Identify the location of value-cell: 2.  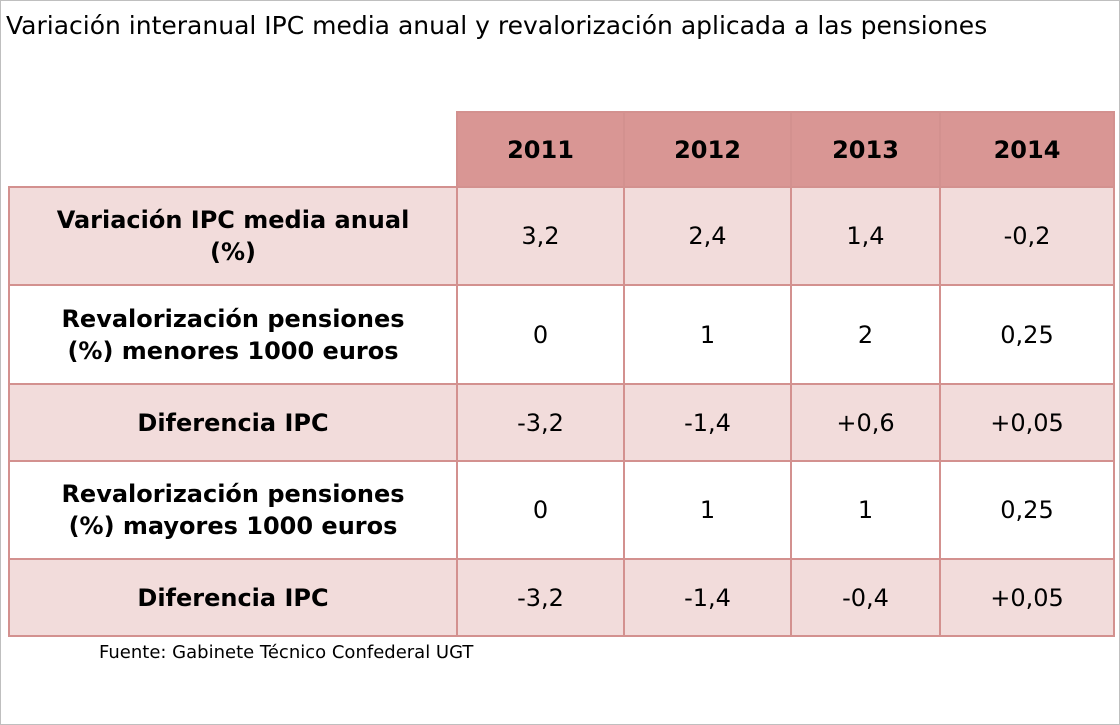
(865, 334).